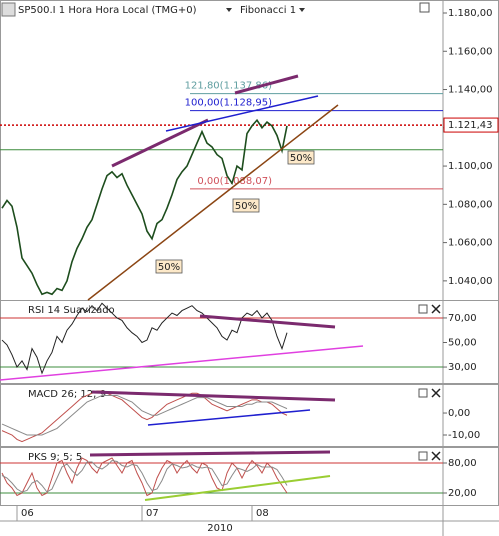  What do you see at coordinates (262, 513) in the screenshot?
I see `x-tick-label: 08` at bounding box center [262, 513].